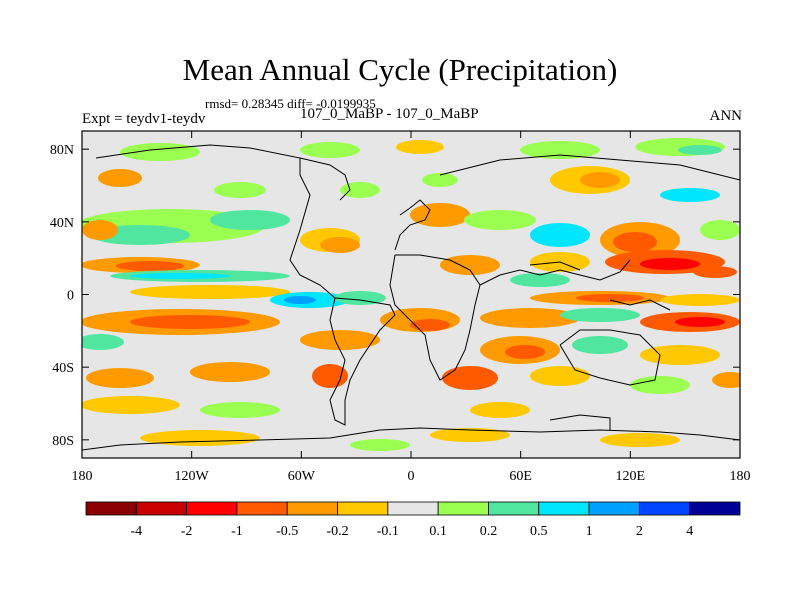  I want to click on x-tick-label: 60E, so click(520, 476).